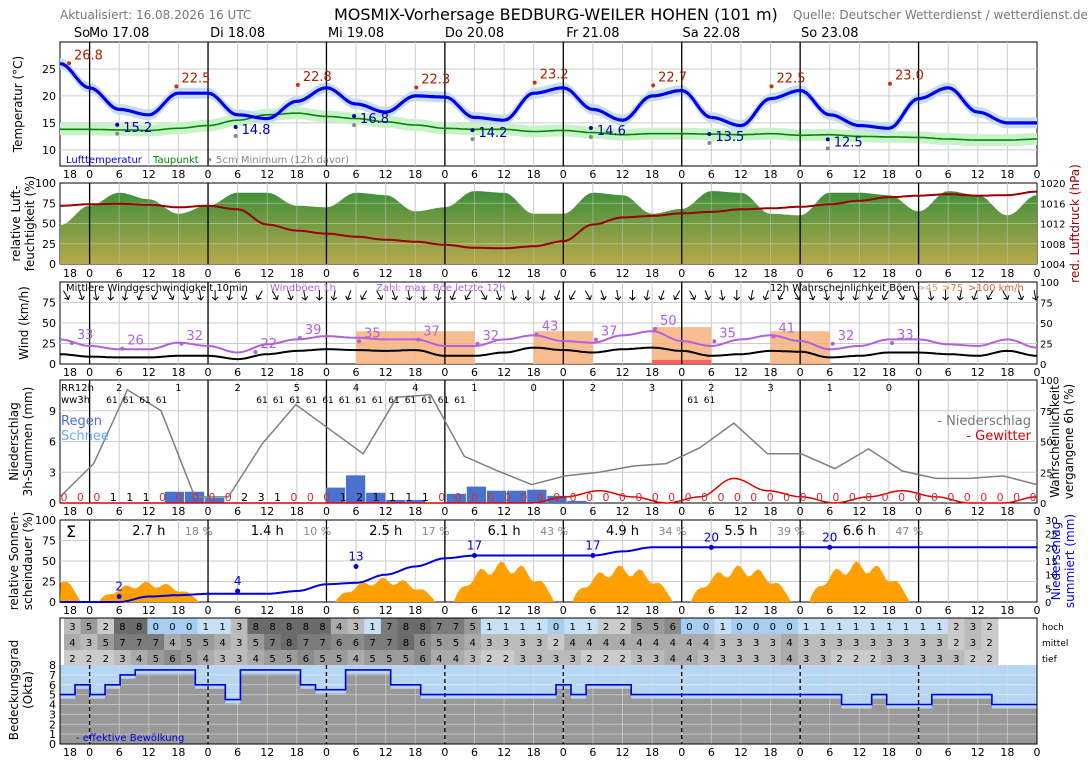  What do you see at coordinates (317, 77) in the screenshot?
I see `temperature-max-label: 22.8` at bounding box center [317, 77].